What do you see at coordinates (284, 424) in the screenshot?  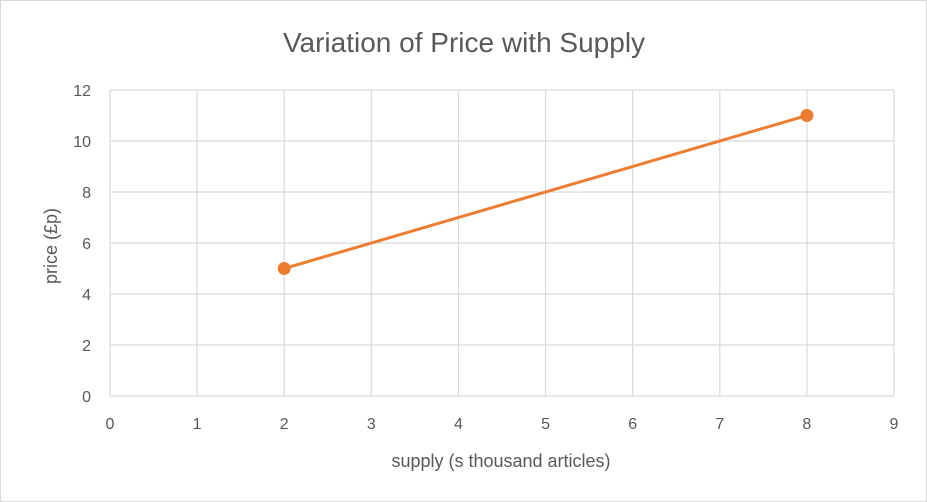 I see `x-tick-label: 2` at bounding box center [284, 424].